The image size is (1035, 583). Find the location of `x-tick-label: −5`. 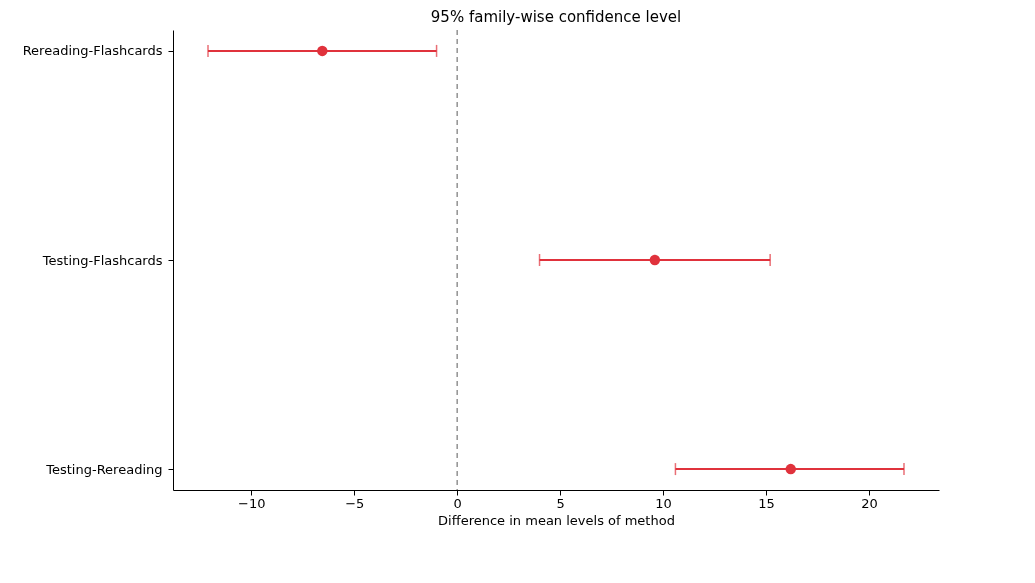

x-tick-label: −5 is located at coordinates (355, 503).